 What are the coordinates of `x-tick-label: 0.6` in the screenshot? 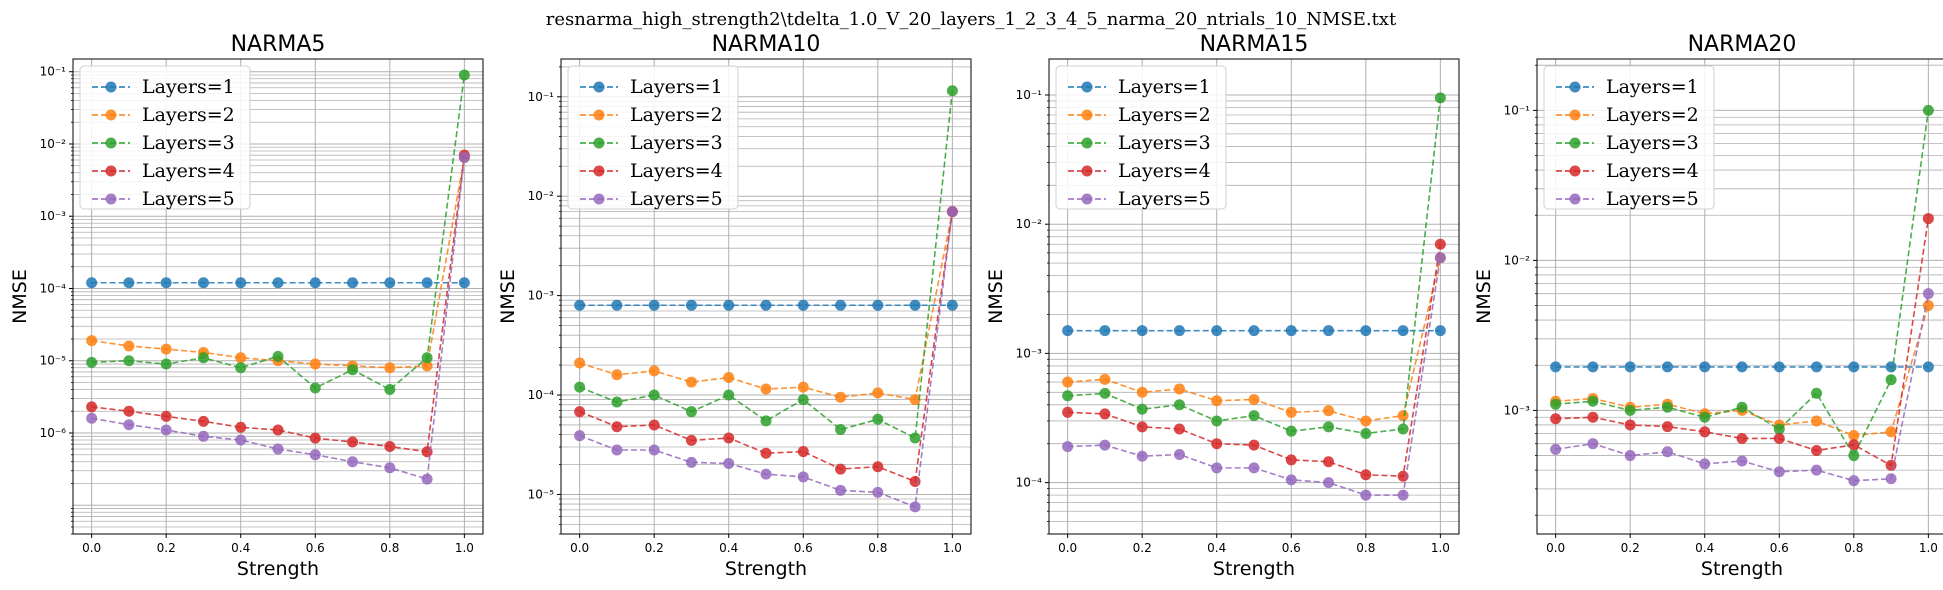 It's located at (1779, 548).